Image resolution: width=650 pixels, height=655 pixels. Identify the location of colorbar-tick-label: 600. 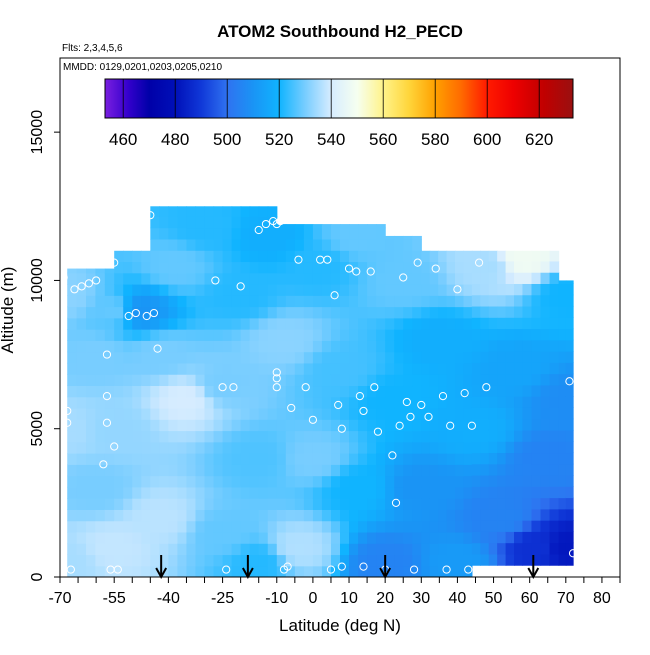
(487, 139).